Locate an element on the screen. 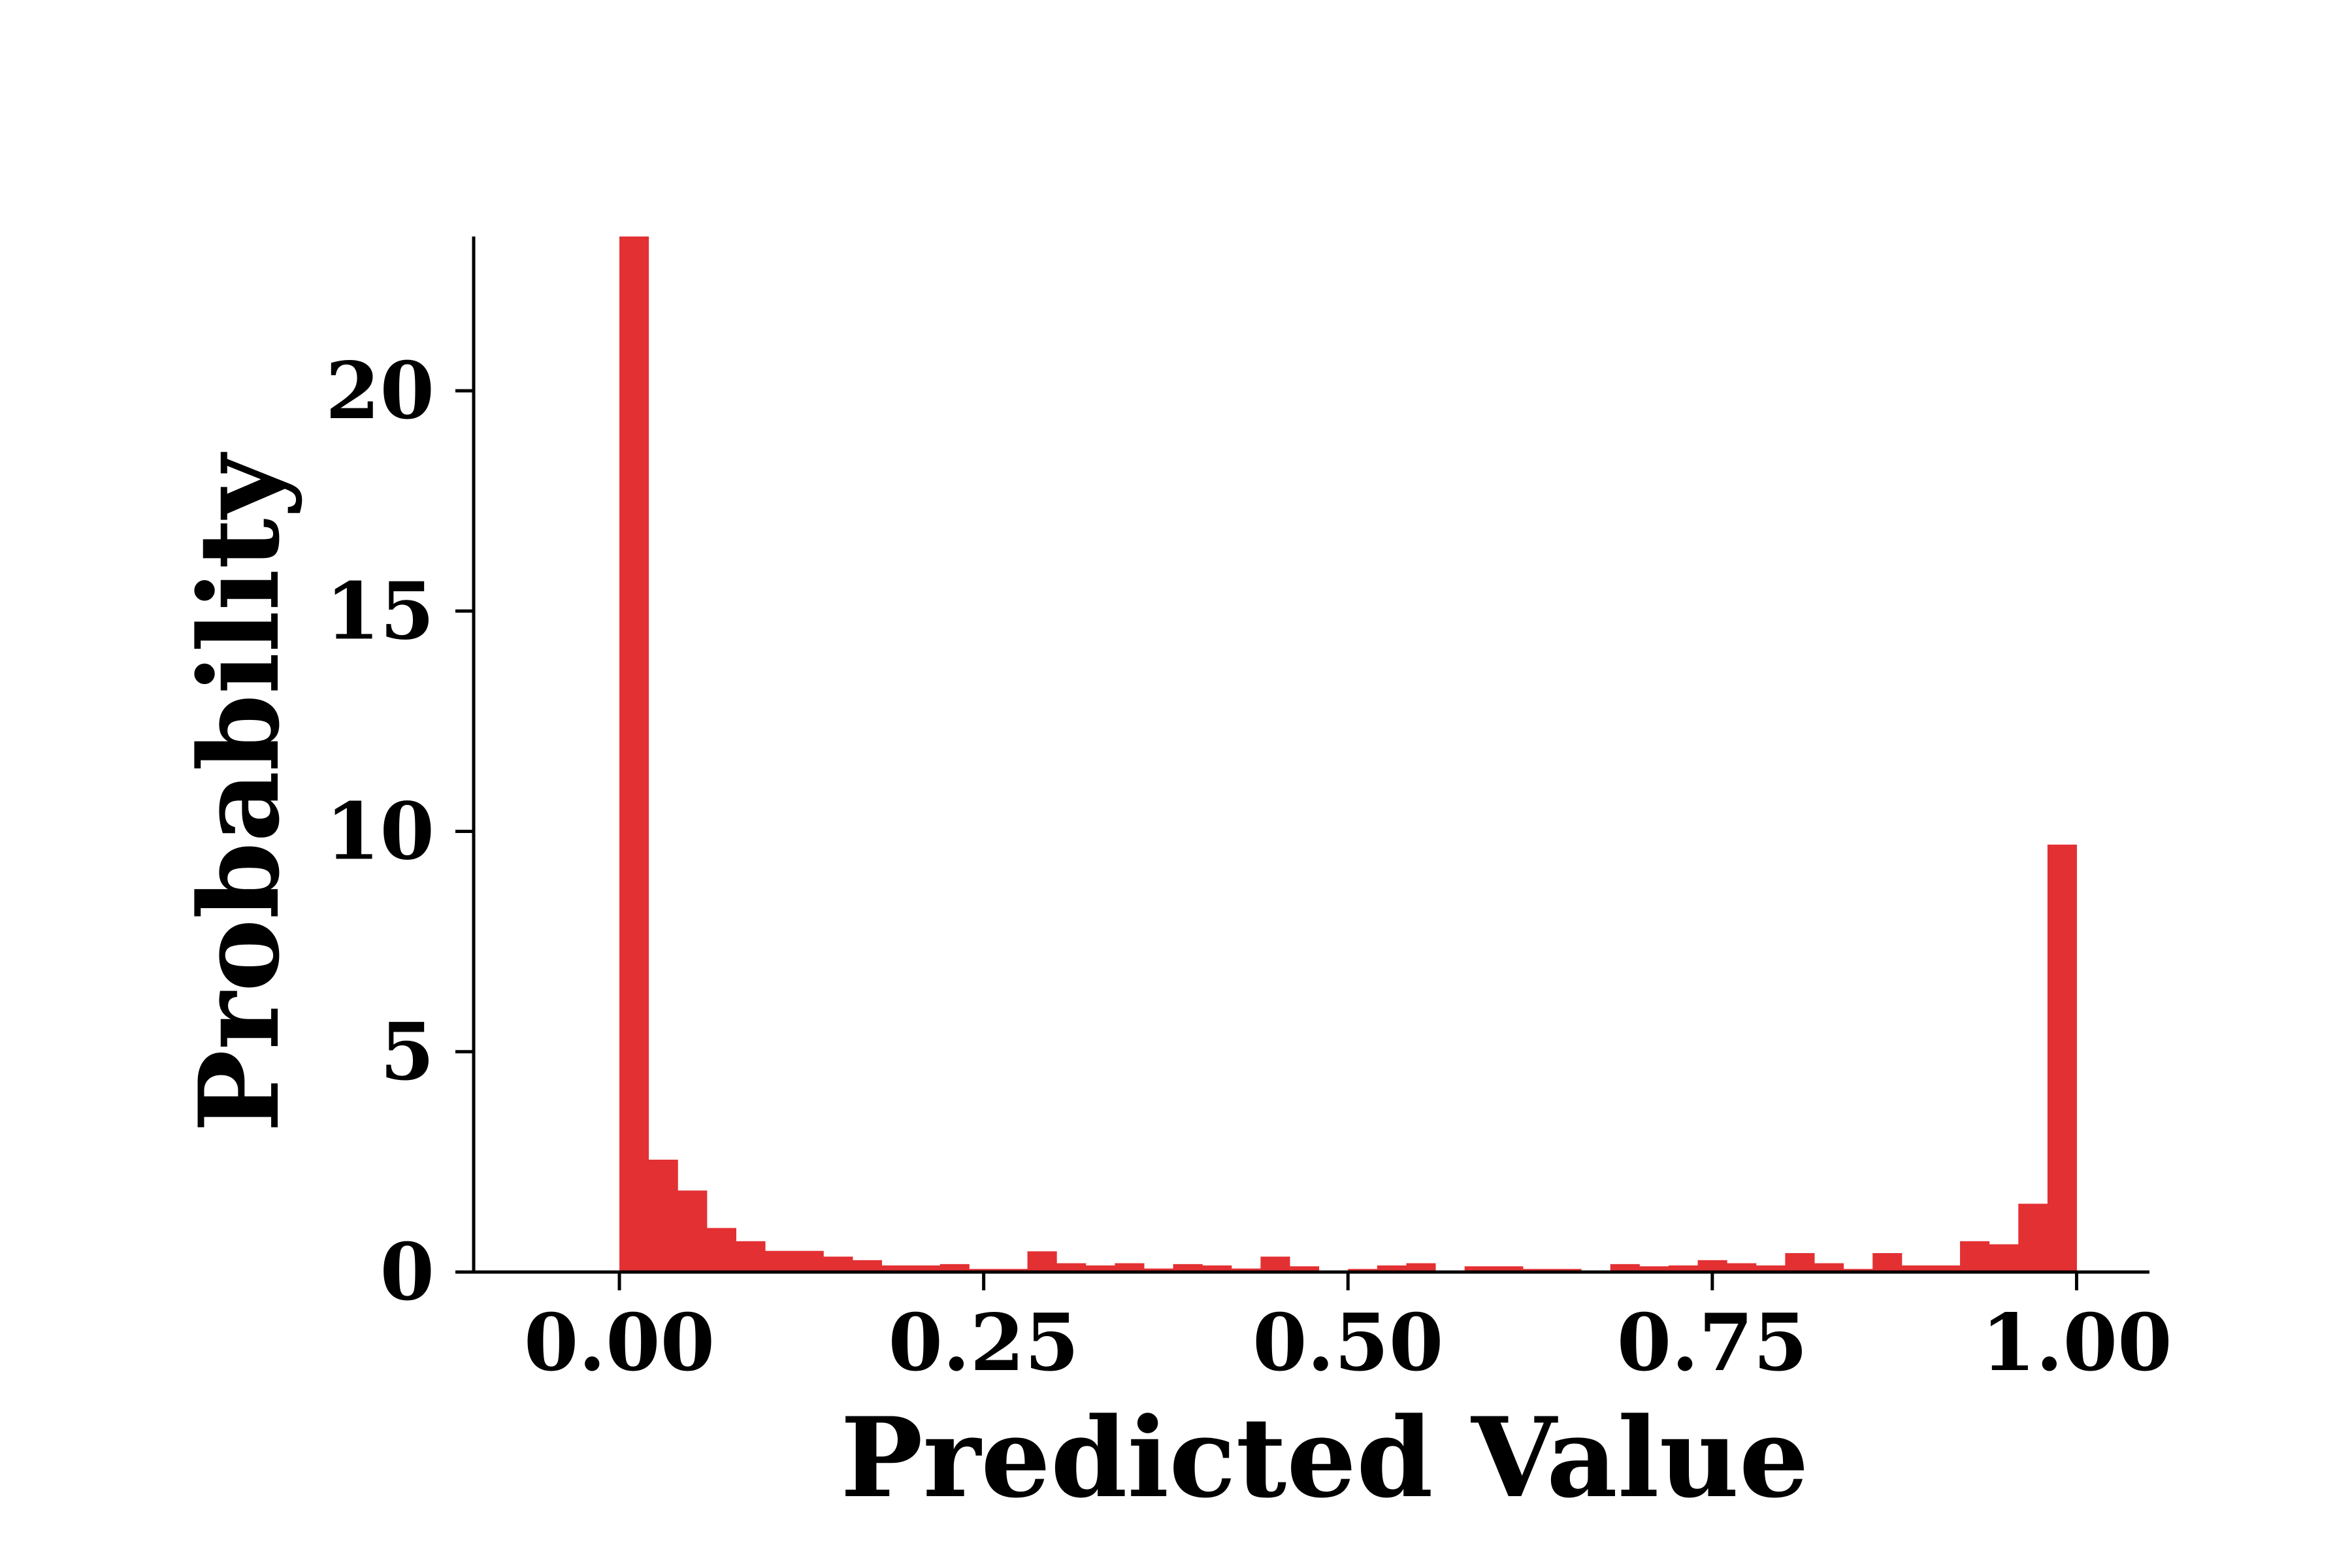 The height and width of the screenshot is (1568, 2352). x-tick-label: 0.00 is located at coordinates (619, 1343).